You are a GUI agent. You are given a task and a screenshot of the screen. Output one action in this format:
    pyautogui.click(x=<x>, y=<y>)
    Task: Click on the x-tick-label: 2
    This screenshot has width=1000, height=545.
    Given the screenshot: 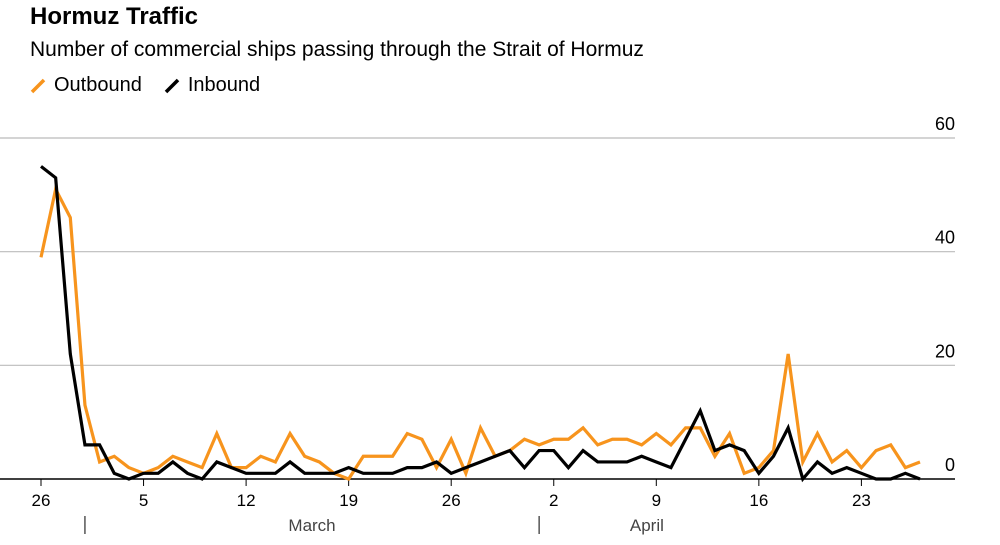 What is the action you would take?
    pyautogui.click(x=553, y=500)
    